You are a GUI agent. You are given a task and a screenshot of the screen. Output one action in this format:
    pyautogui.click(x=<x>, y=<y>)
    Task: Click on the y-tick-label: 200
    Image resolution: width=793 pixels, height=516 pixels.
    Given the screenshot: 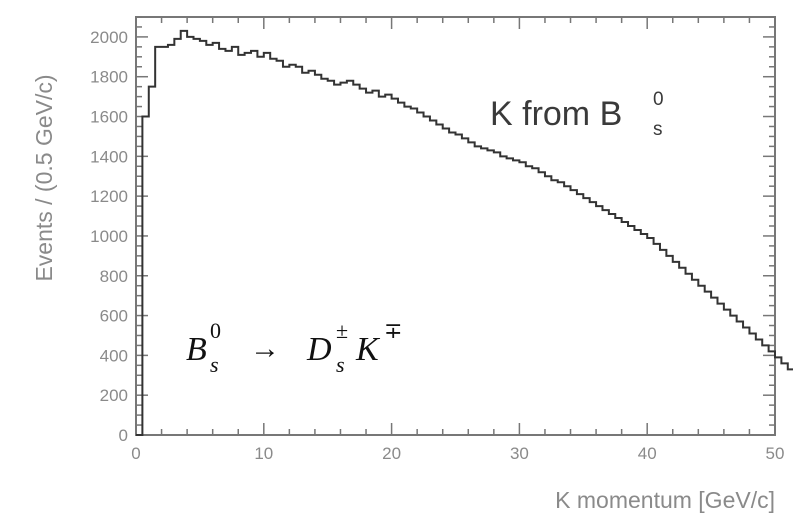 What is the action you would take?
    pyautogui.click(x=114, y=395)
    